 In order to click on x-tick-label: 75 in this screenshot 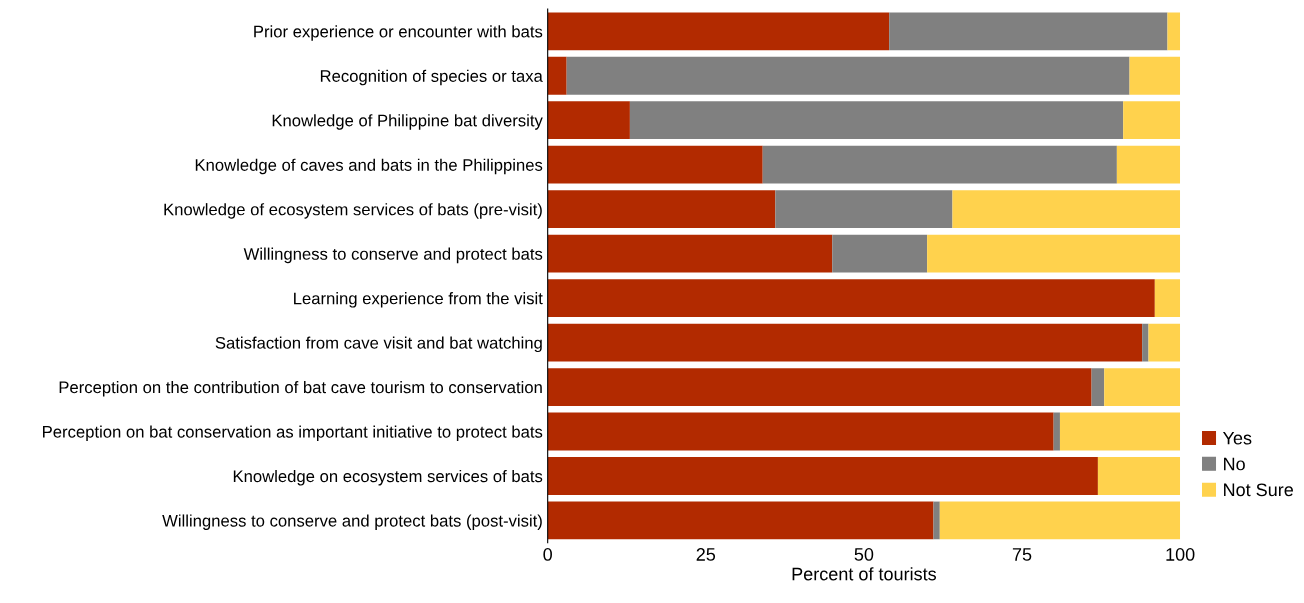, I will do `click(1022, 554)`.